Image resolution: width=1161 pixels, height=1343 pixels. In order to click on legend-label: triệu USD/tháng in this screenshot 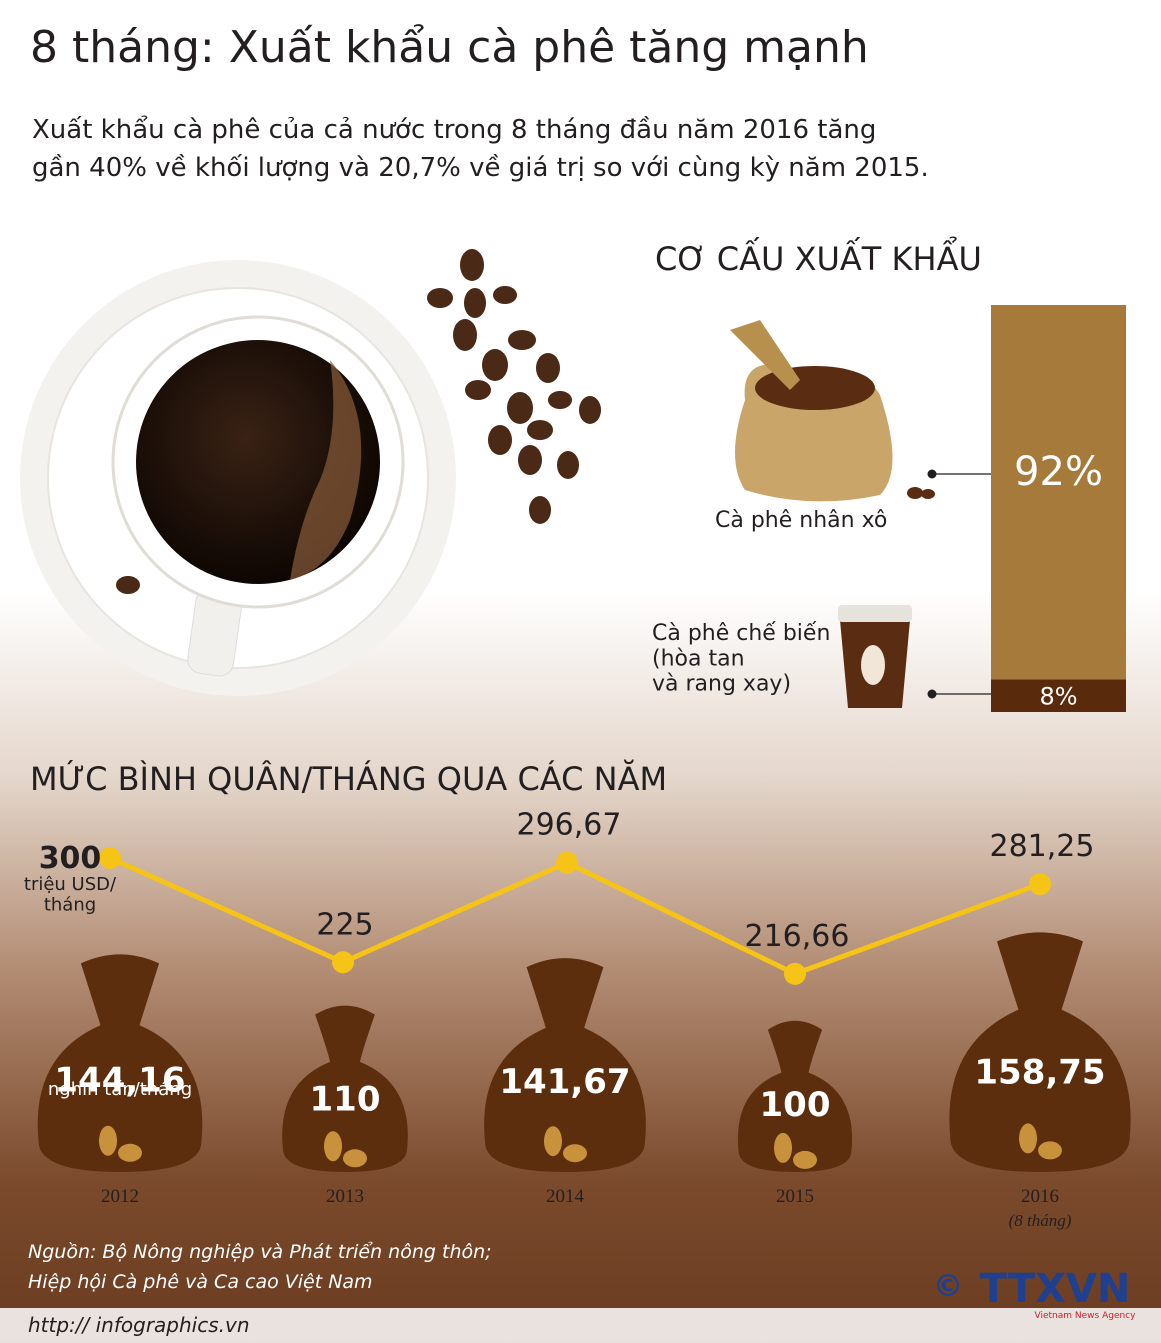, I will do `click(70, 895)`.